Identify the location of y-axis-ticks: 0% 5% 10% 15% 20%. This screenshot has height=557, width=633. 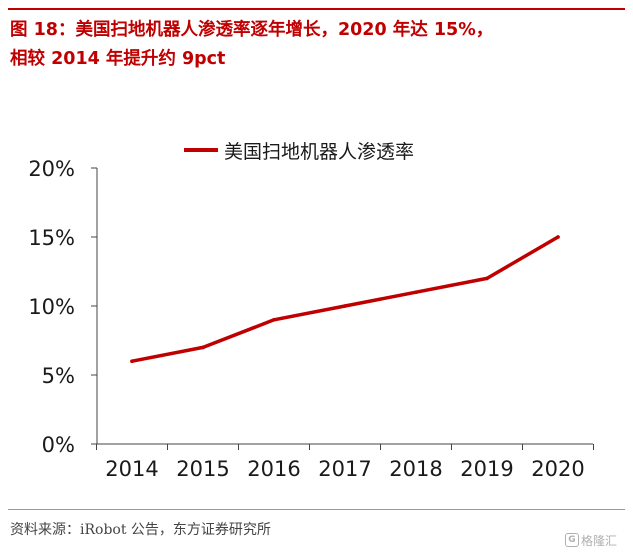
(62, 307).